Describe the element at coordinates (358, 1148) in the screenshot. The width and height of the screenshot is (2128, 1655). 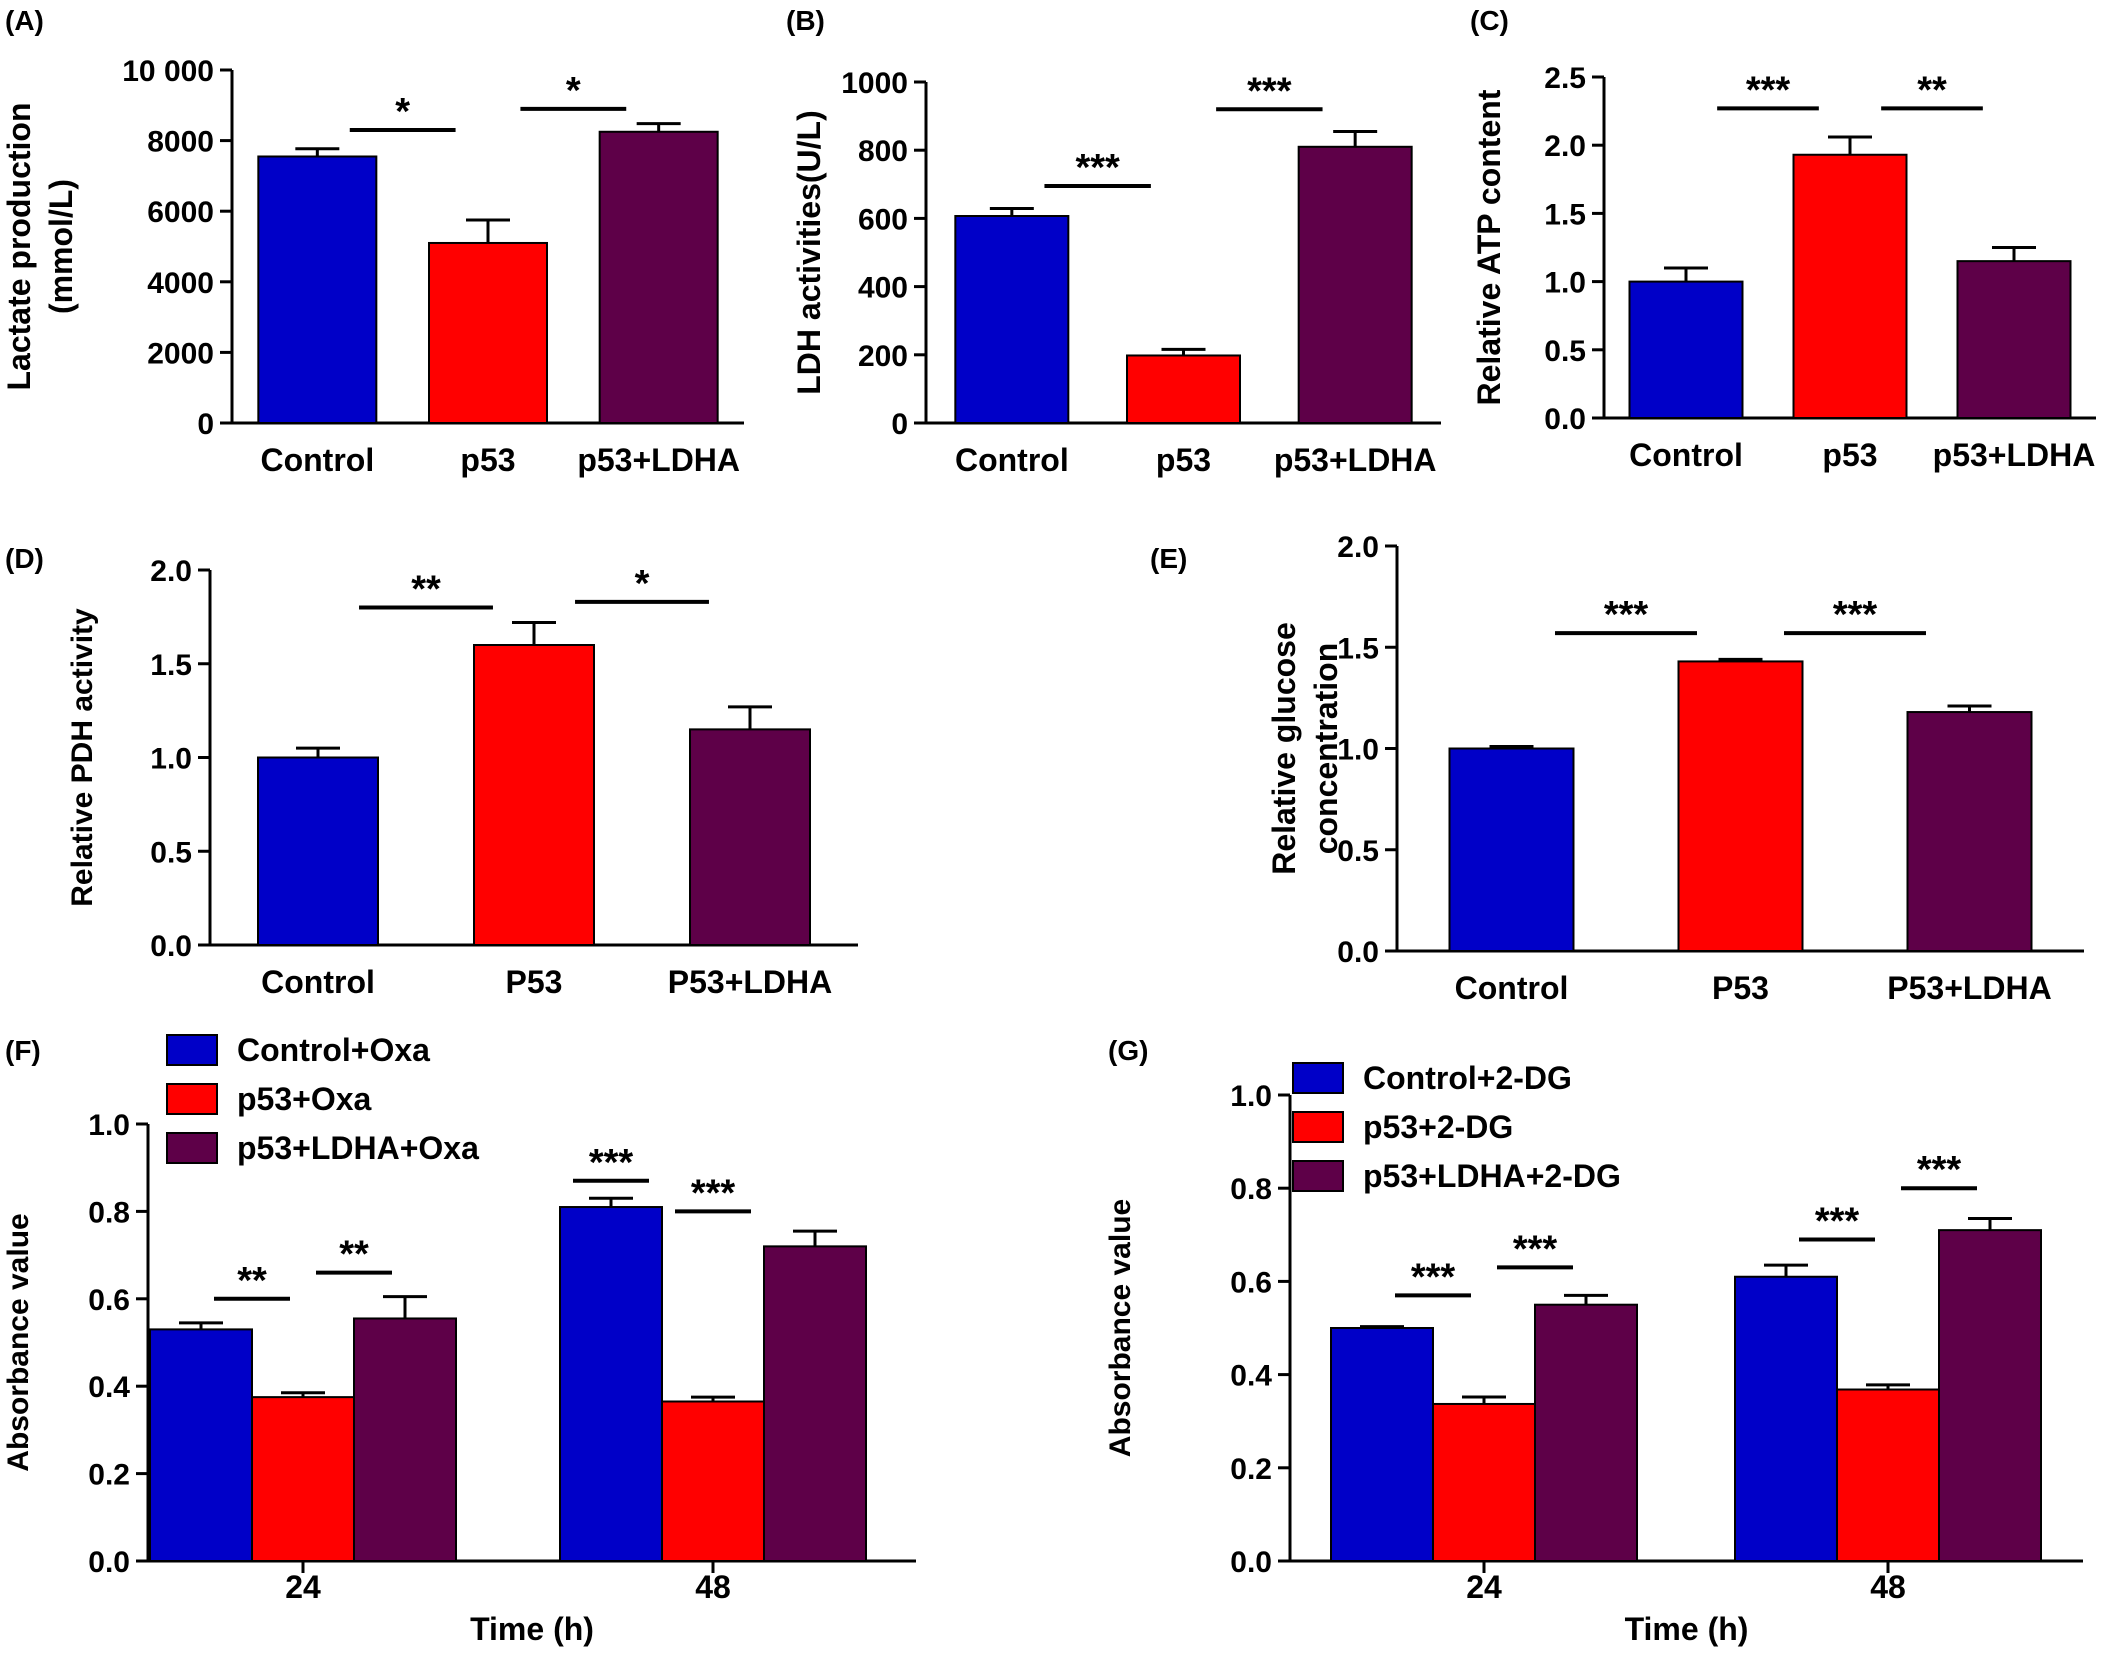
I see `legend-label: p53+LDHA+Oxa` at that location.